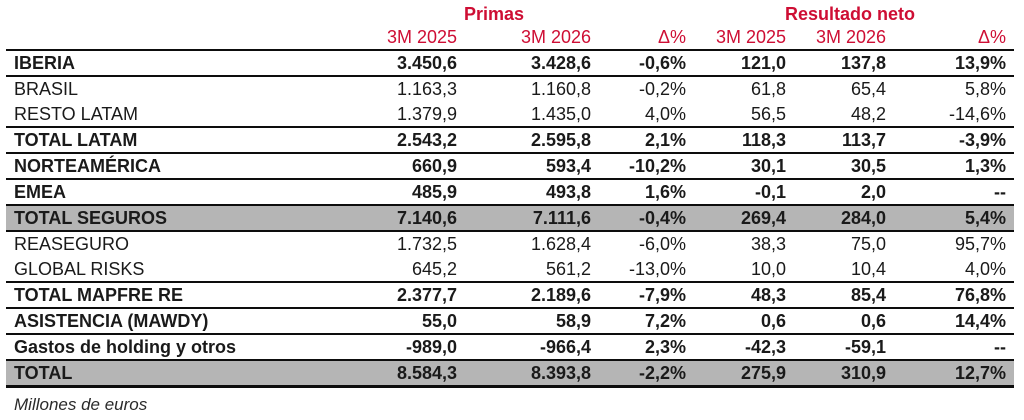  I want to click on group-header-resultado-neto: Resultado neto, so click(850, 14).